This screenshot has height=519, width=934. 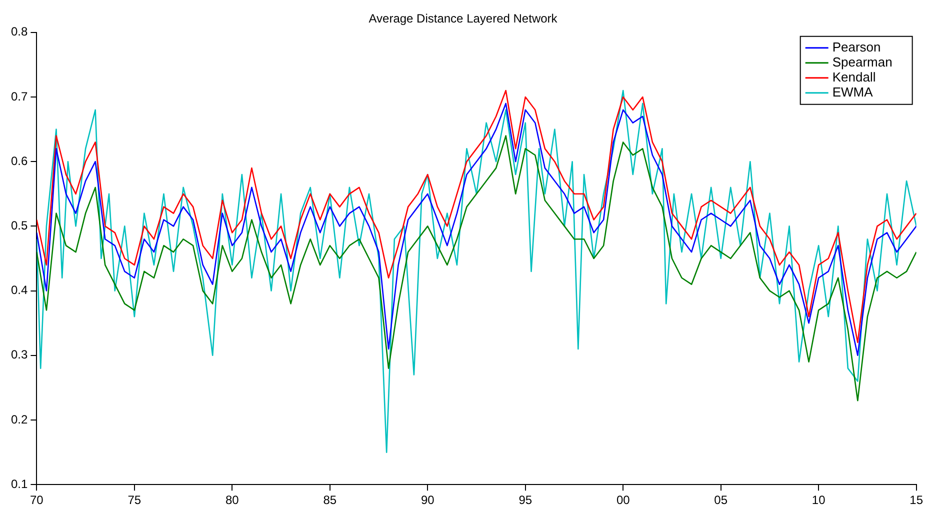 I want to click on y-tick-label: 0.6, so click(x=19, y=161).